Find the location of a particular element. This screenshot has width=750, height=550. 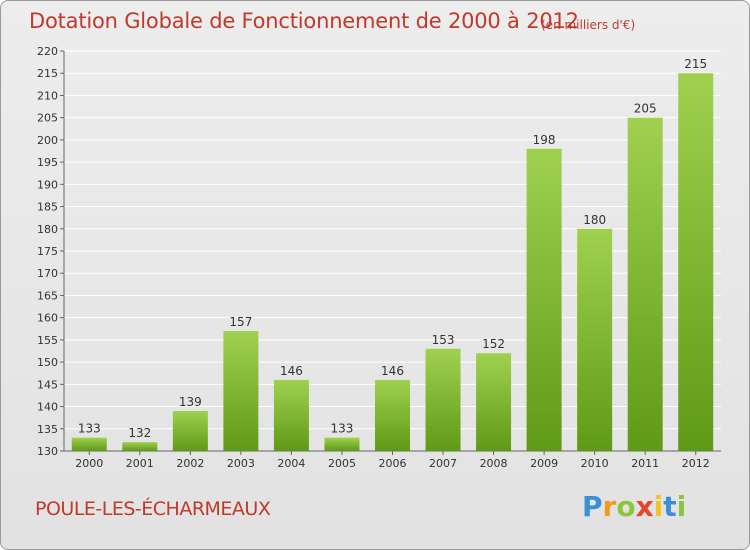

chart-subtitle: (en milliers d'€) is located at coordinates (588, 25).